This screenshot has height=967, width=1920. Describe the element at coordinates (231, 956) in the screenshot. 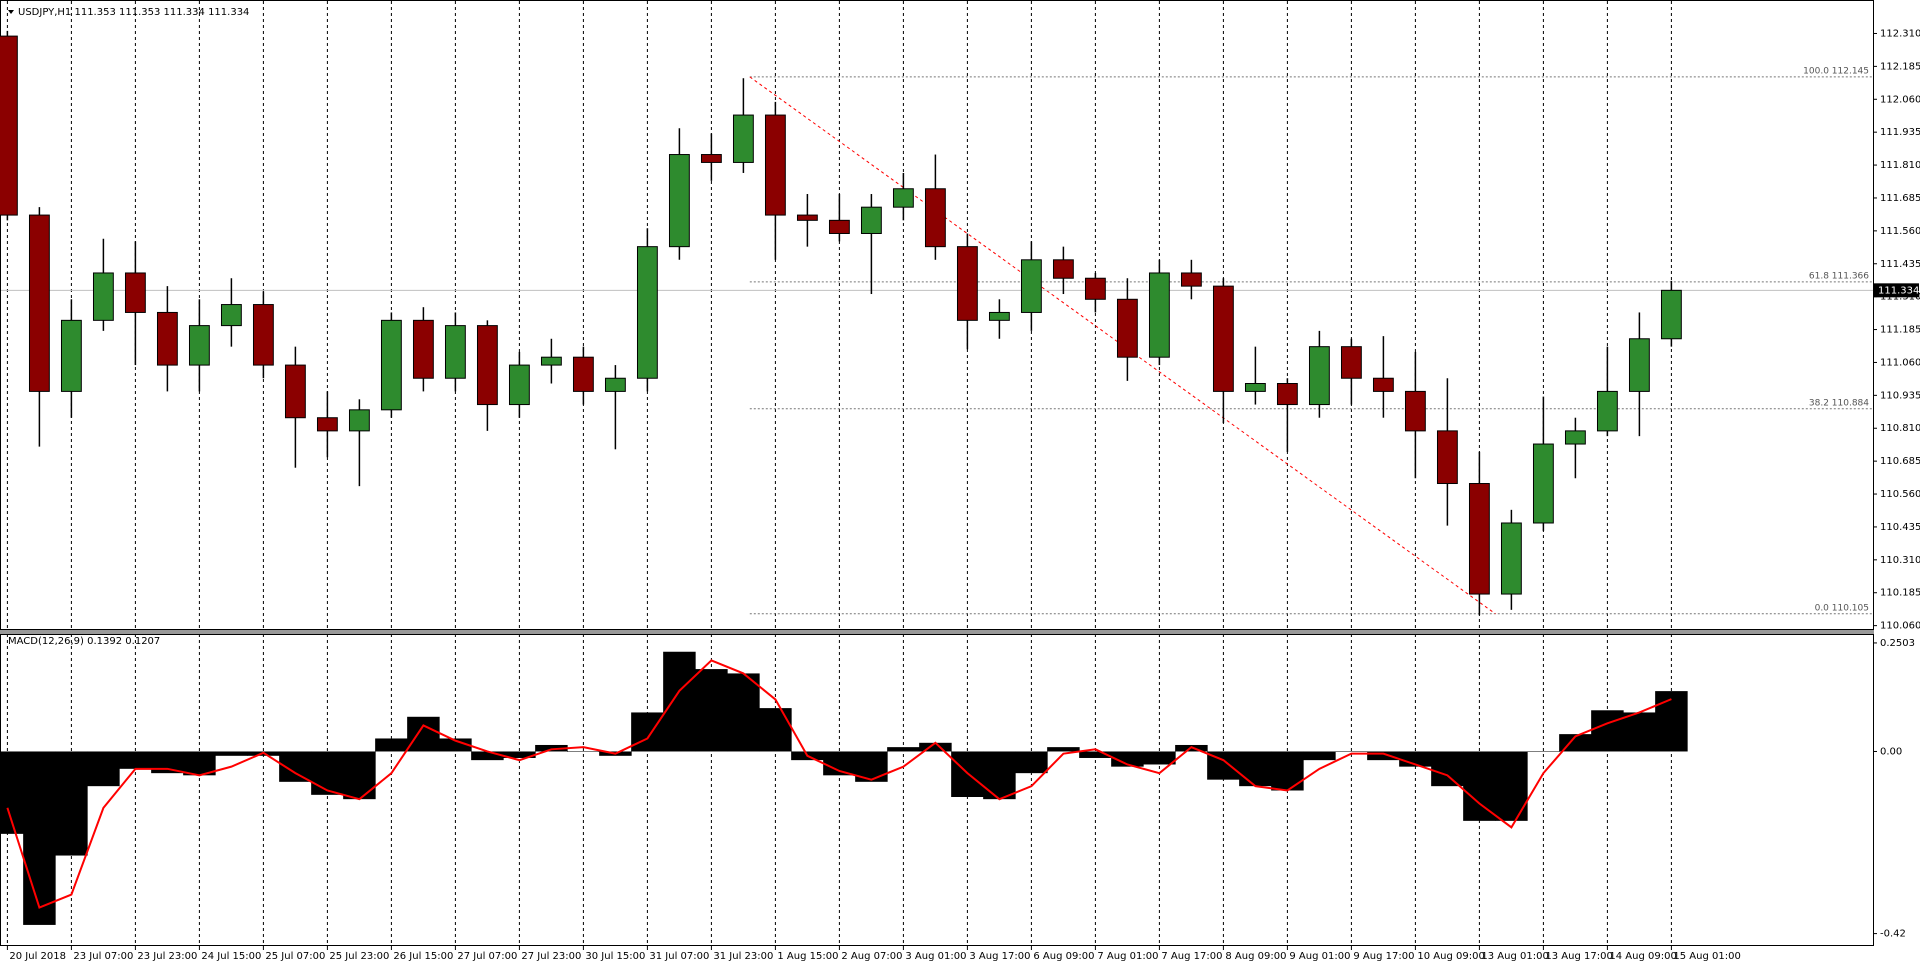

I see `x-tick-label: 24 Jul 15:00` at that location.